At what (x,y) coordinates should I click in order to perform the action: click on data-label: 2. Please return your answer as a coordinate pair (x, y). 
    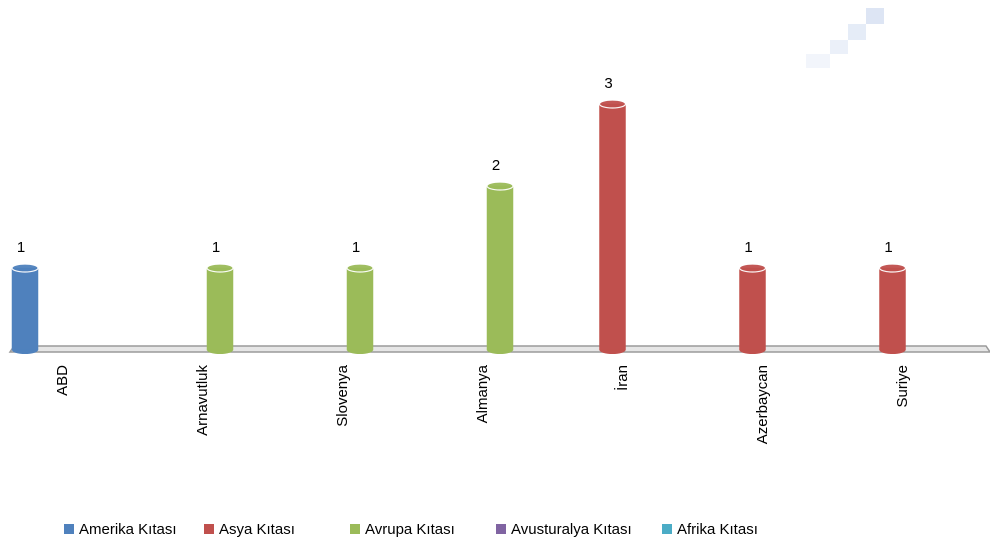
    Looking at the image, I should click on (496, 165).